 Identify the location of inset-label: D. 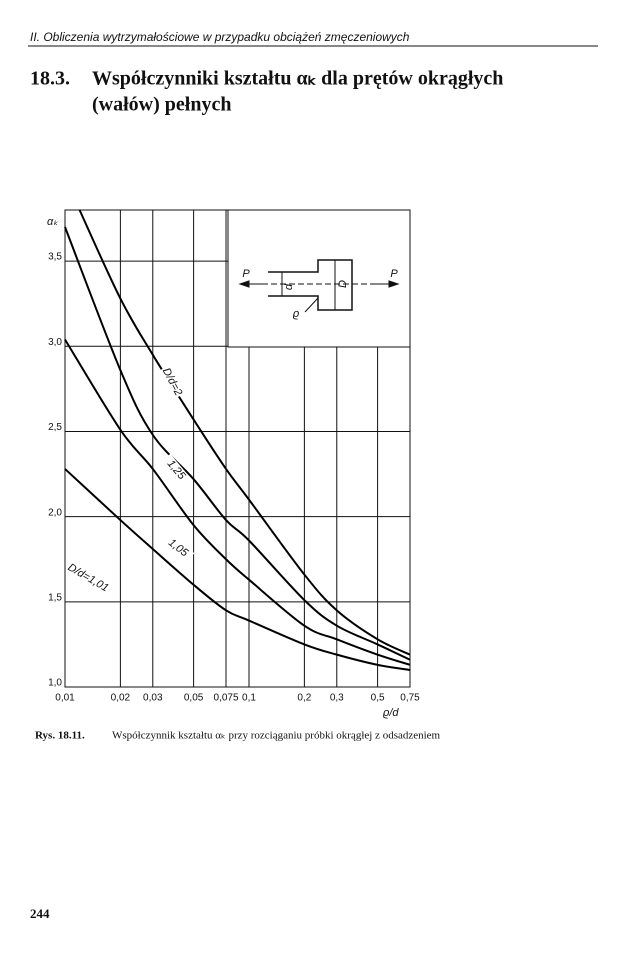
(343, 284).